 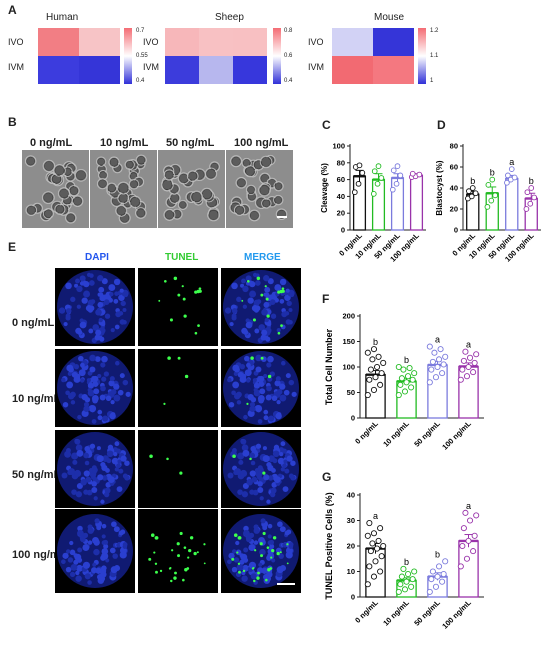 I want to click on stain-label-tunel: TUNEL, so click(x=182, y=257).